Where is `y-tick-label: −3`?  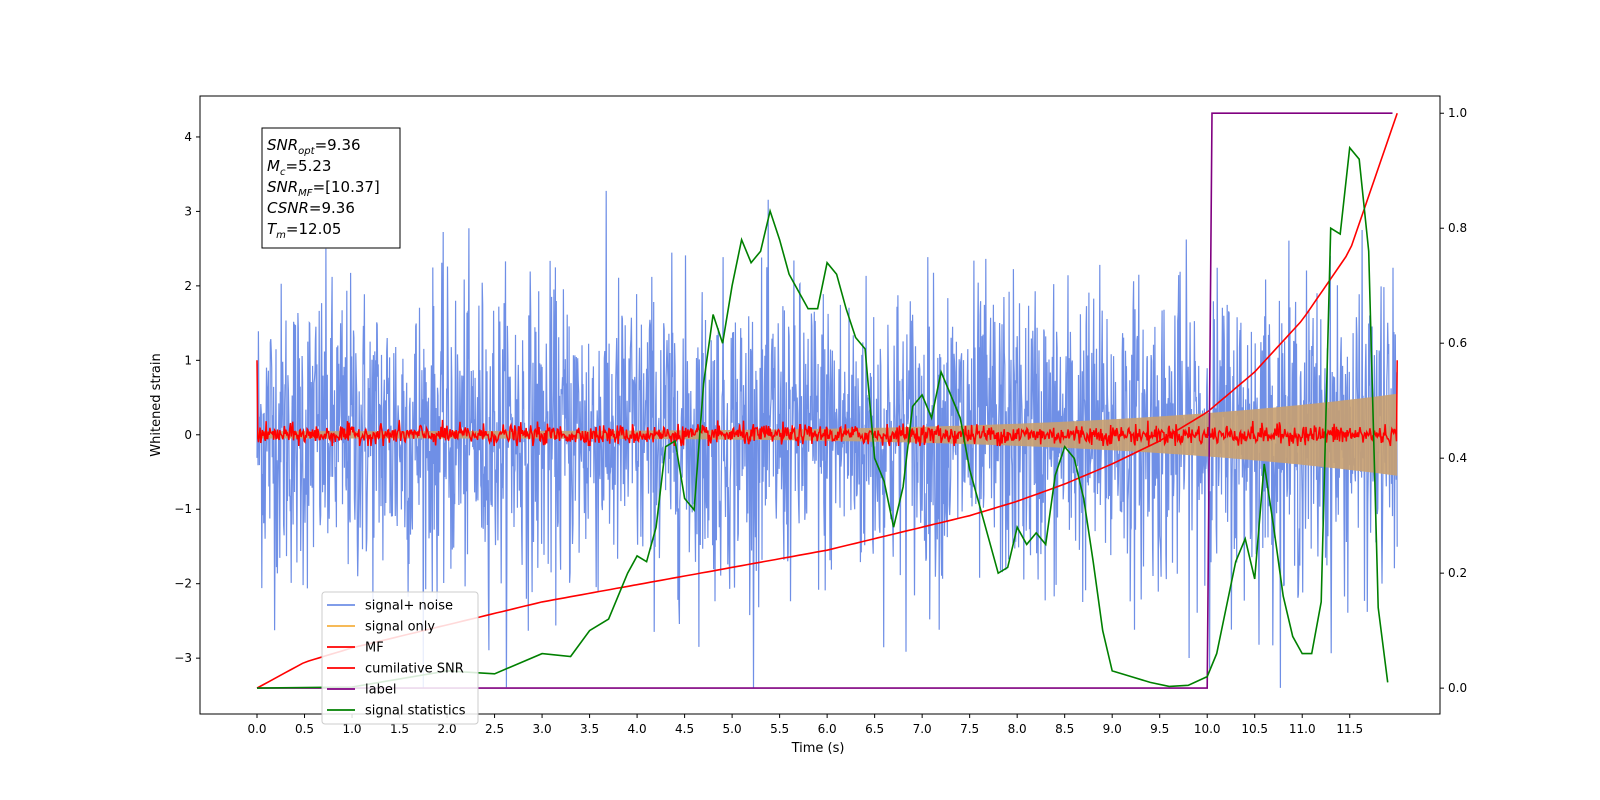 y-tick-label: −3 is located at coordinates (183, 658).